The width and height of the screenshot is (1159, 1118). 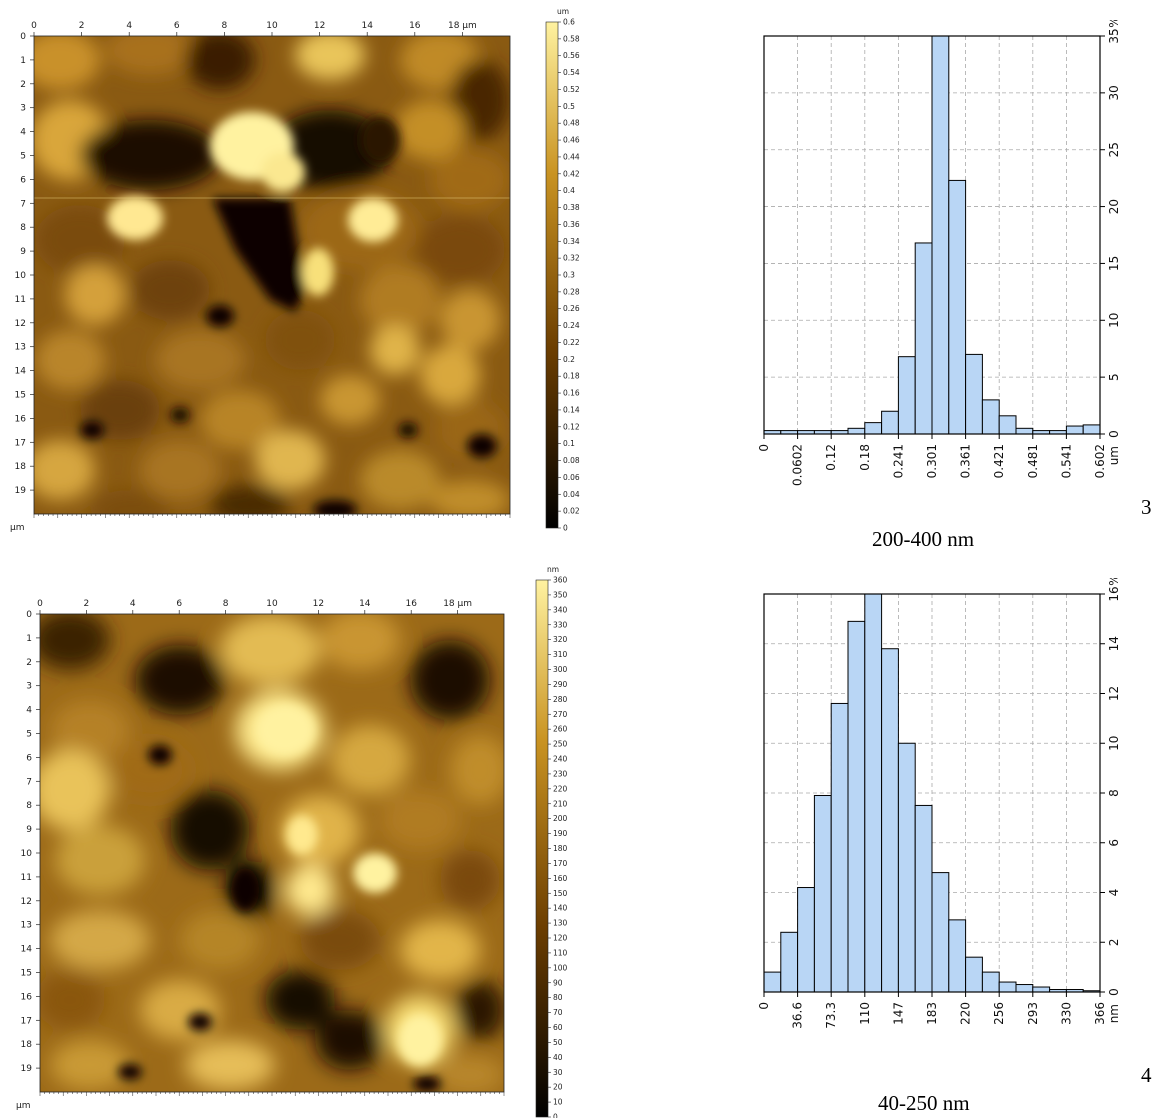 What do you see at coordinates (560, 729) in the screenshot?
I see `colorbar-tick-label: 260` at bounding box center [560, 729].